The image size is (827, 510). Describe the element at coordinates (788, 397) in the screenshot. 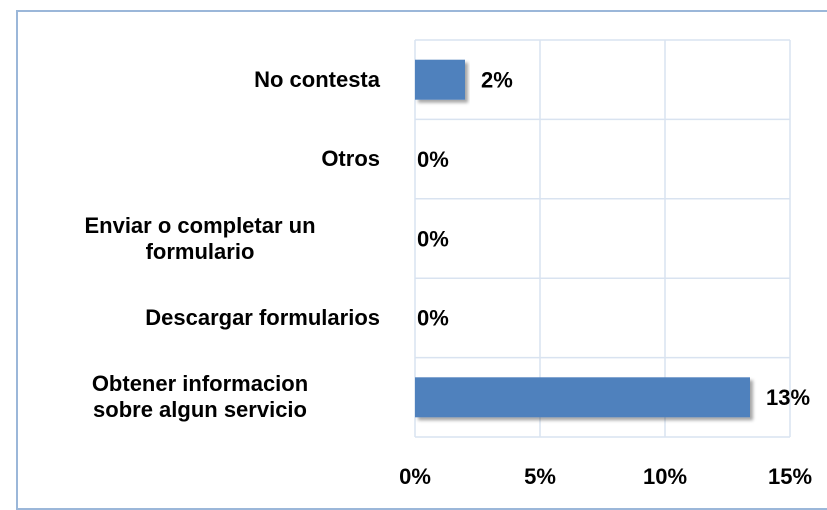

I see `data-label: 13%` at that location.